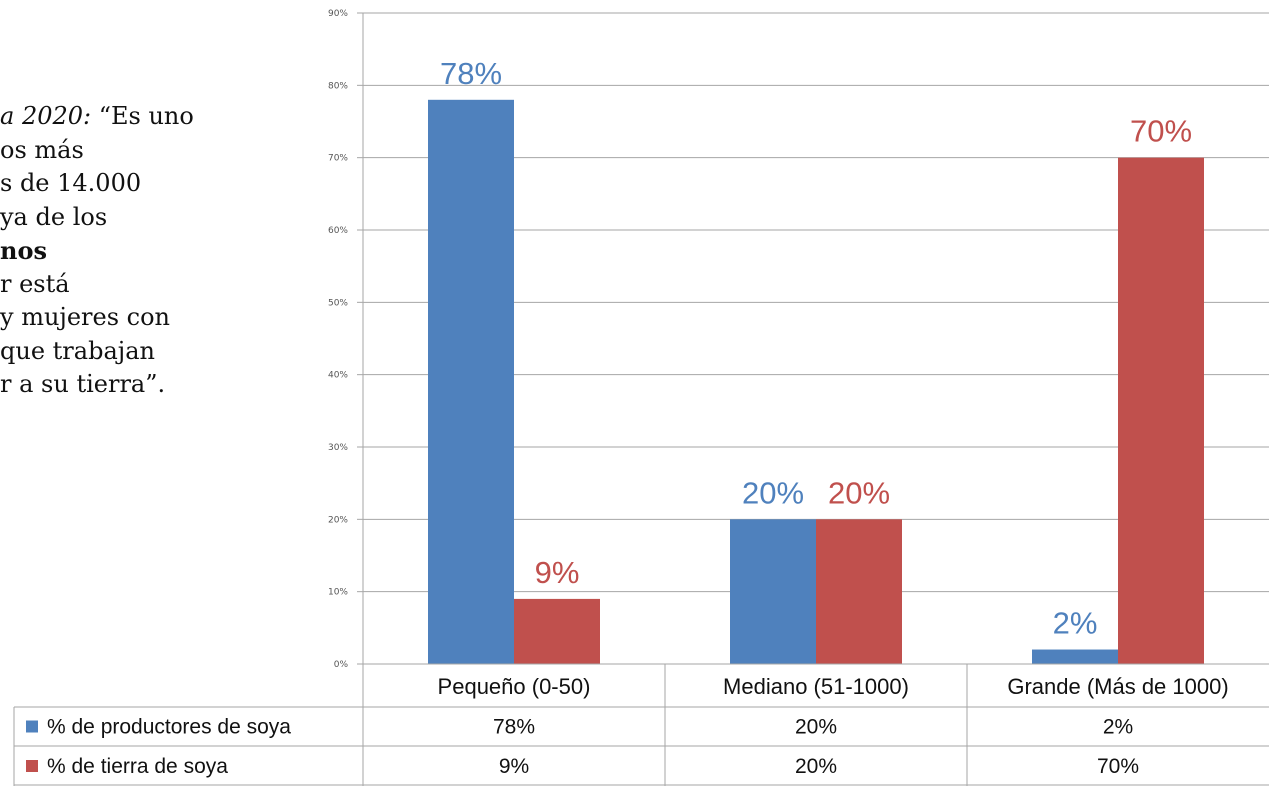 This screenshot has height=786, width=1269. Describe the element at coordinates (137, 766) in the screenshot. I see `legend-label: % de tierra de soya` at that location.